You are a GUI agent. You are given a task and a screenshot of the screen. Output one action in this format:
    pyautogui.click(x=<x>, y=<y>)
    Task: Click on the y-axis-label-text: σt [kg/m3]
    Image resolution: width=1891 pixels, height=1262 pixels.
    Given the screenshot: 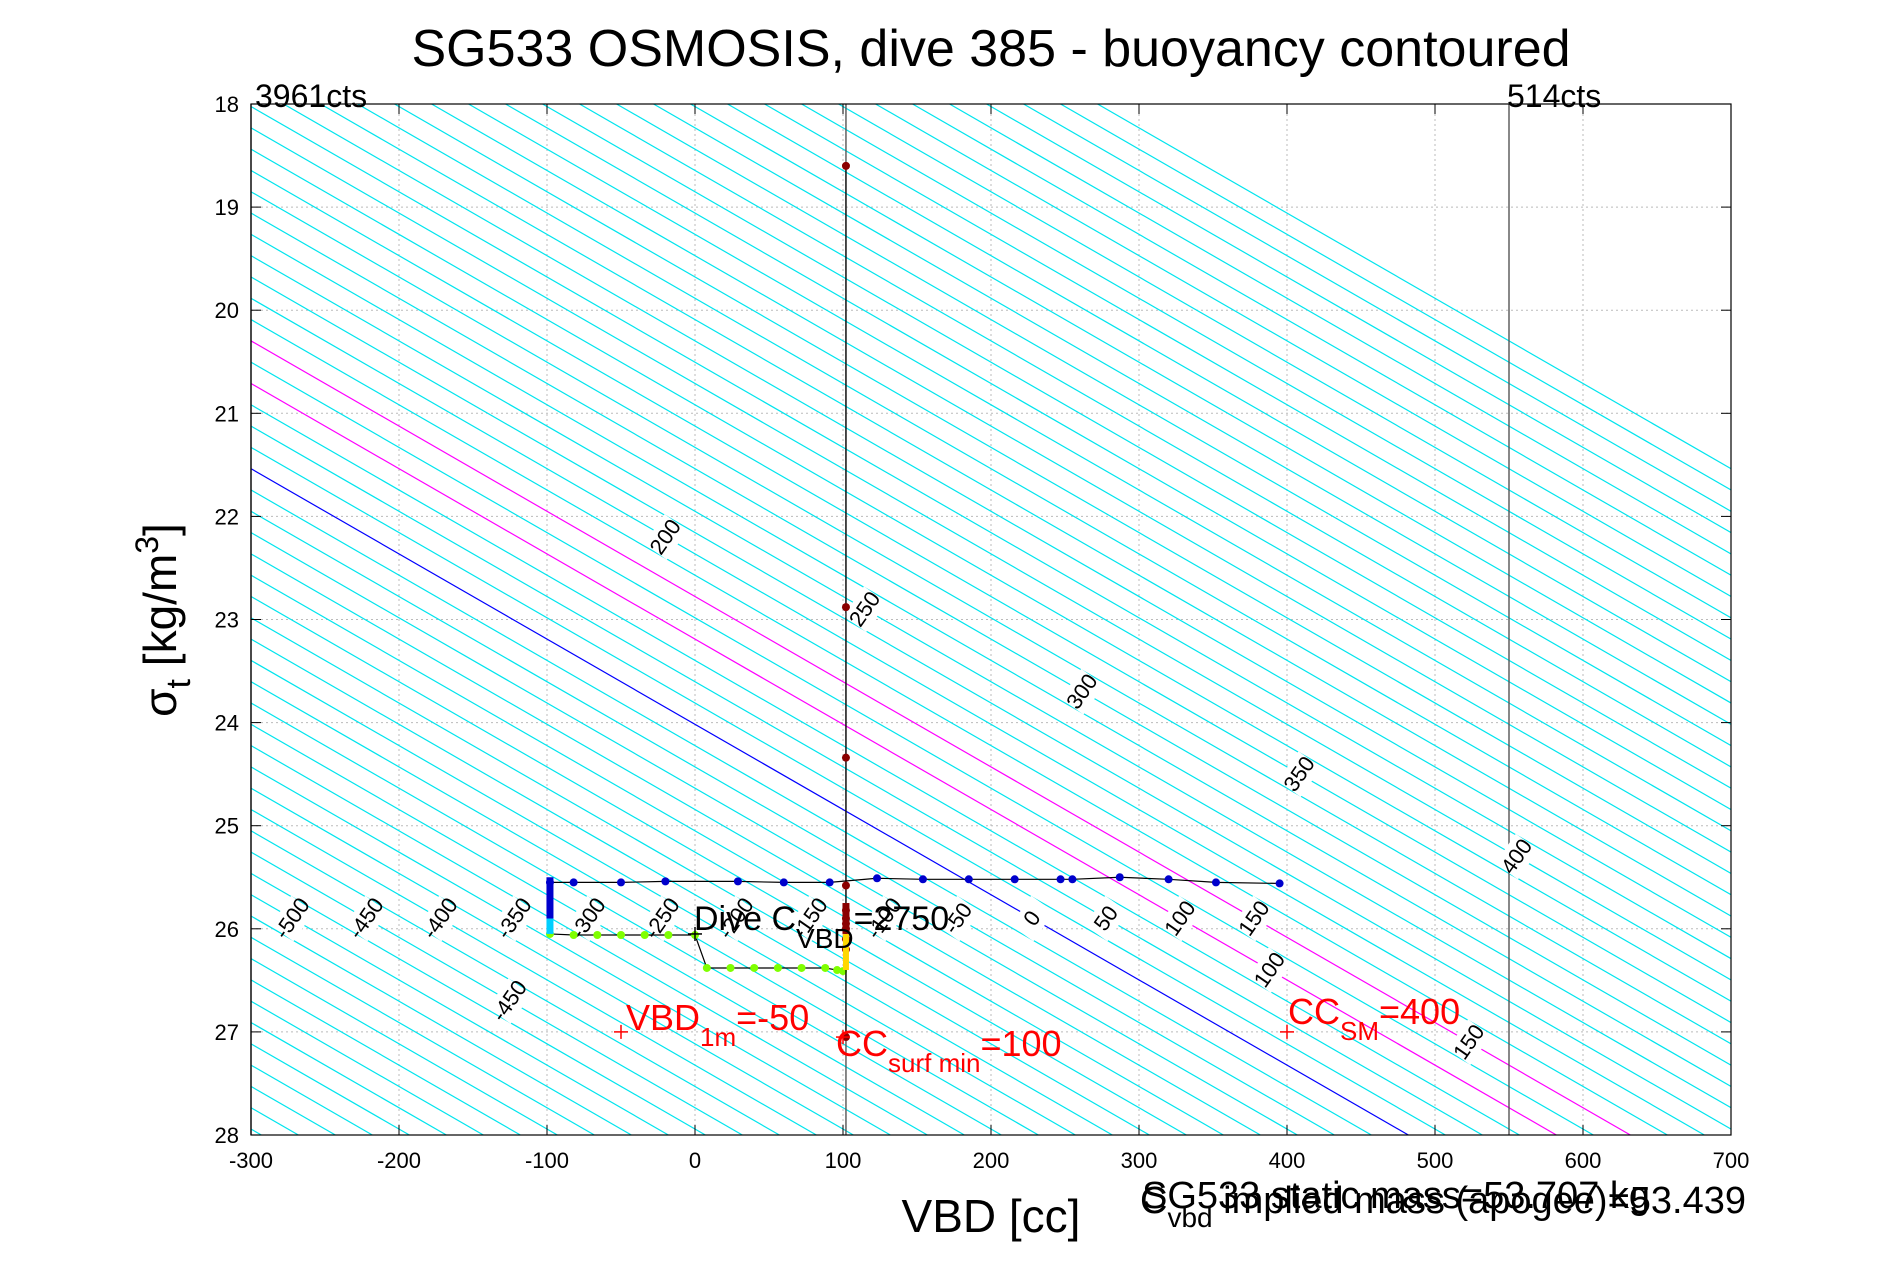 What is the action you would take?
    pyautogui.click(x=163, y=620)
    